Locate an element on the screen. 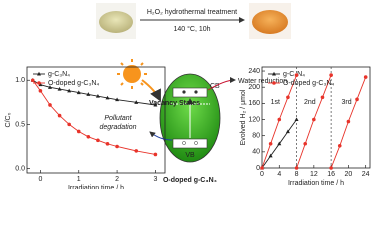  legend-label: O-doped g-C₃N₄ is located at coordinates (308, 83).